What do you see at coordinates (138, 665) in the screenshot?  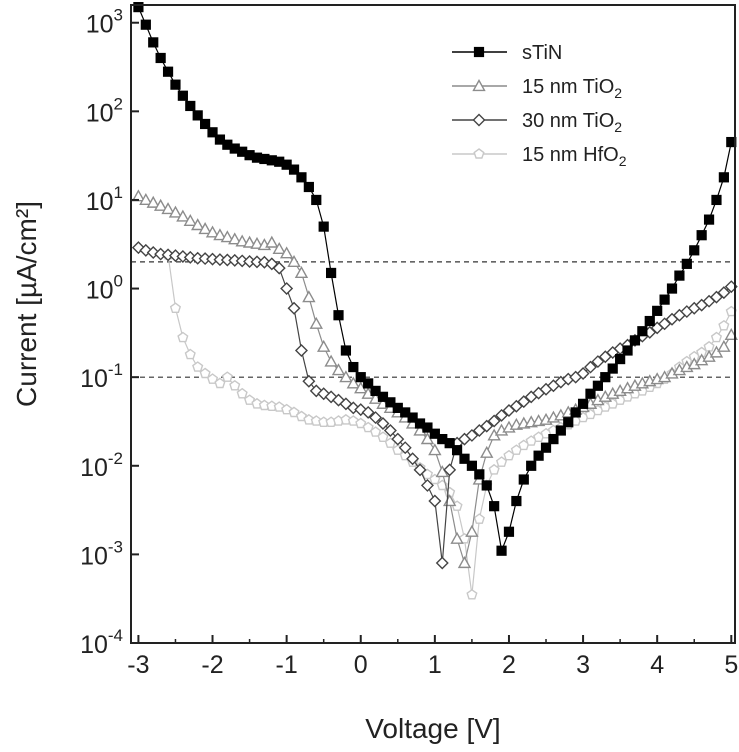 I see `x-tick-label: -3` at bounding box center [138, 665].